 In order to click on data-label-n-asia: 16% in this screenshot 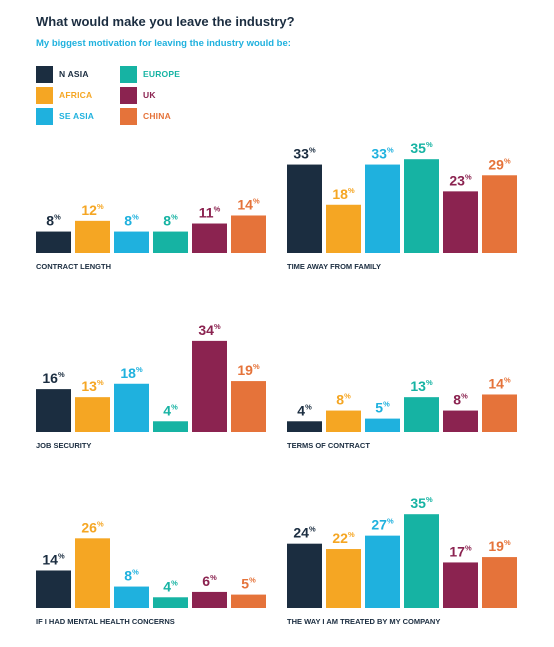, I will do `click(53, 378)`.